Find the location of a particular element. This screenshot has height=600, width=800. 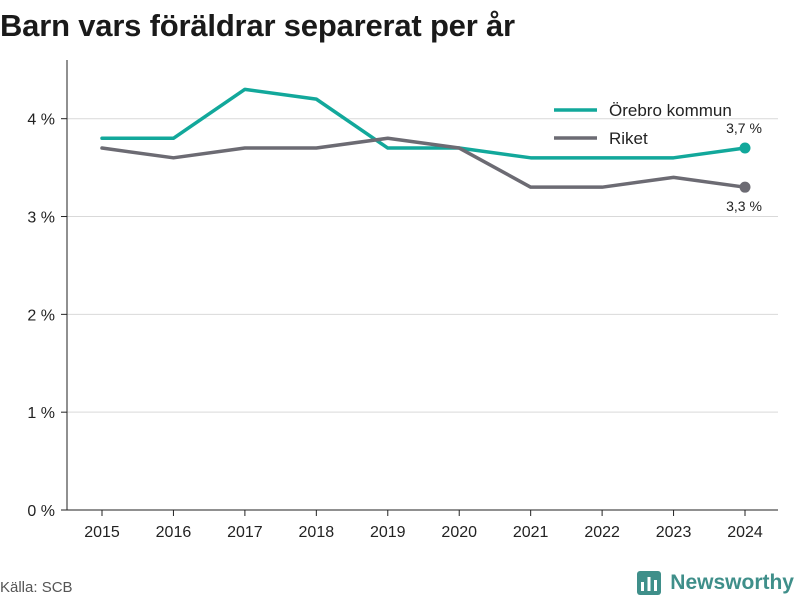

x-tick-label: 2020 is located at coordinates (459, 532).